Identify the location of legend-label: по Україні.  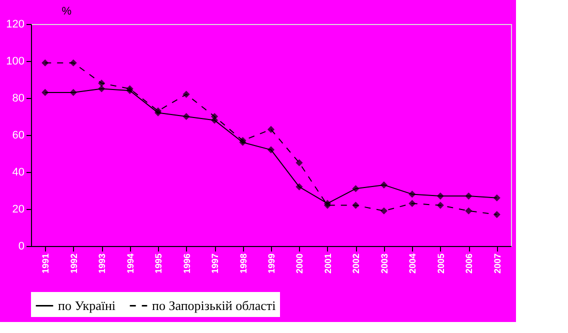
(87, 305).